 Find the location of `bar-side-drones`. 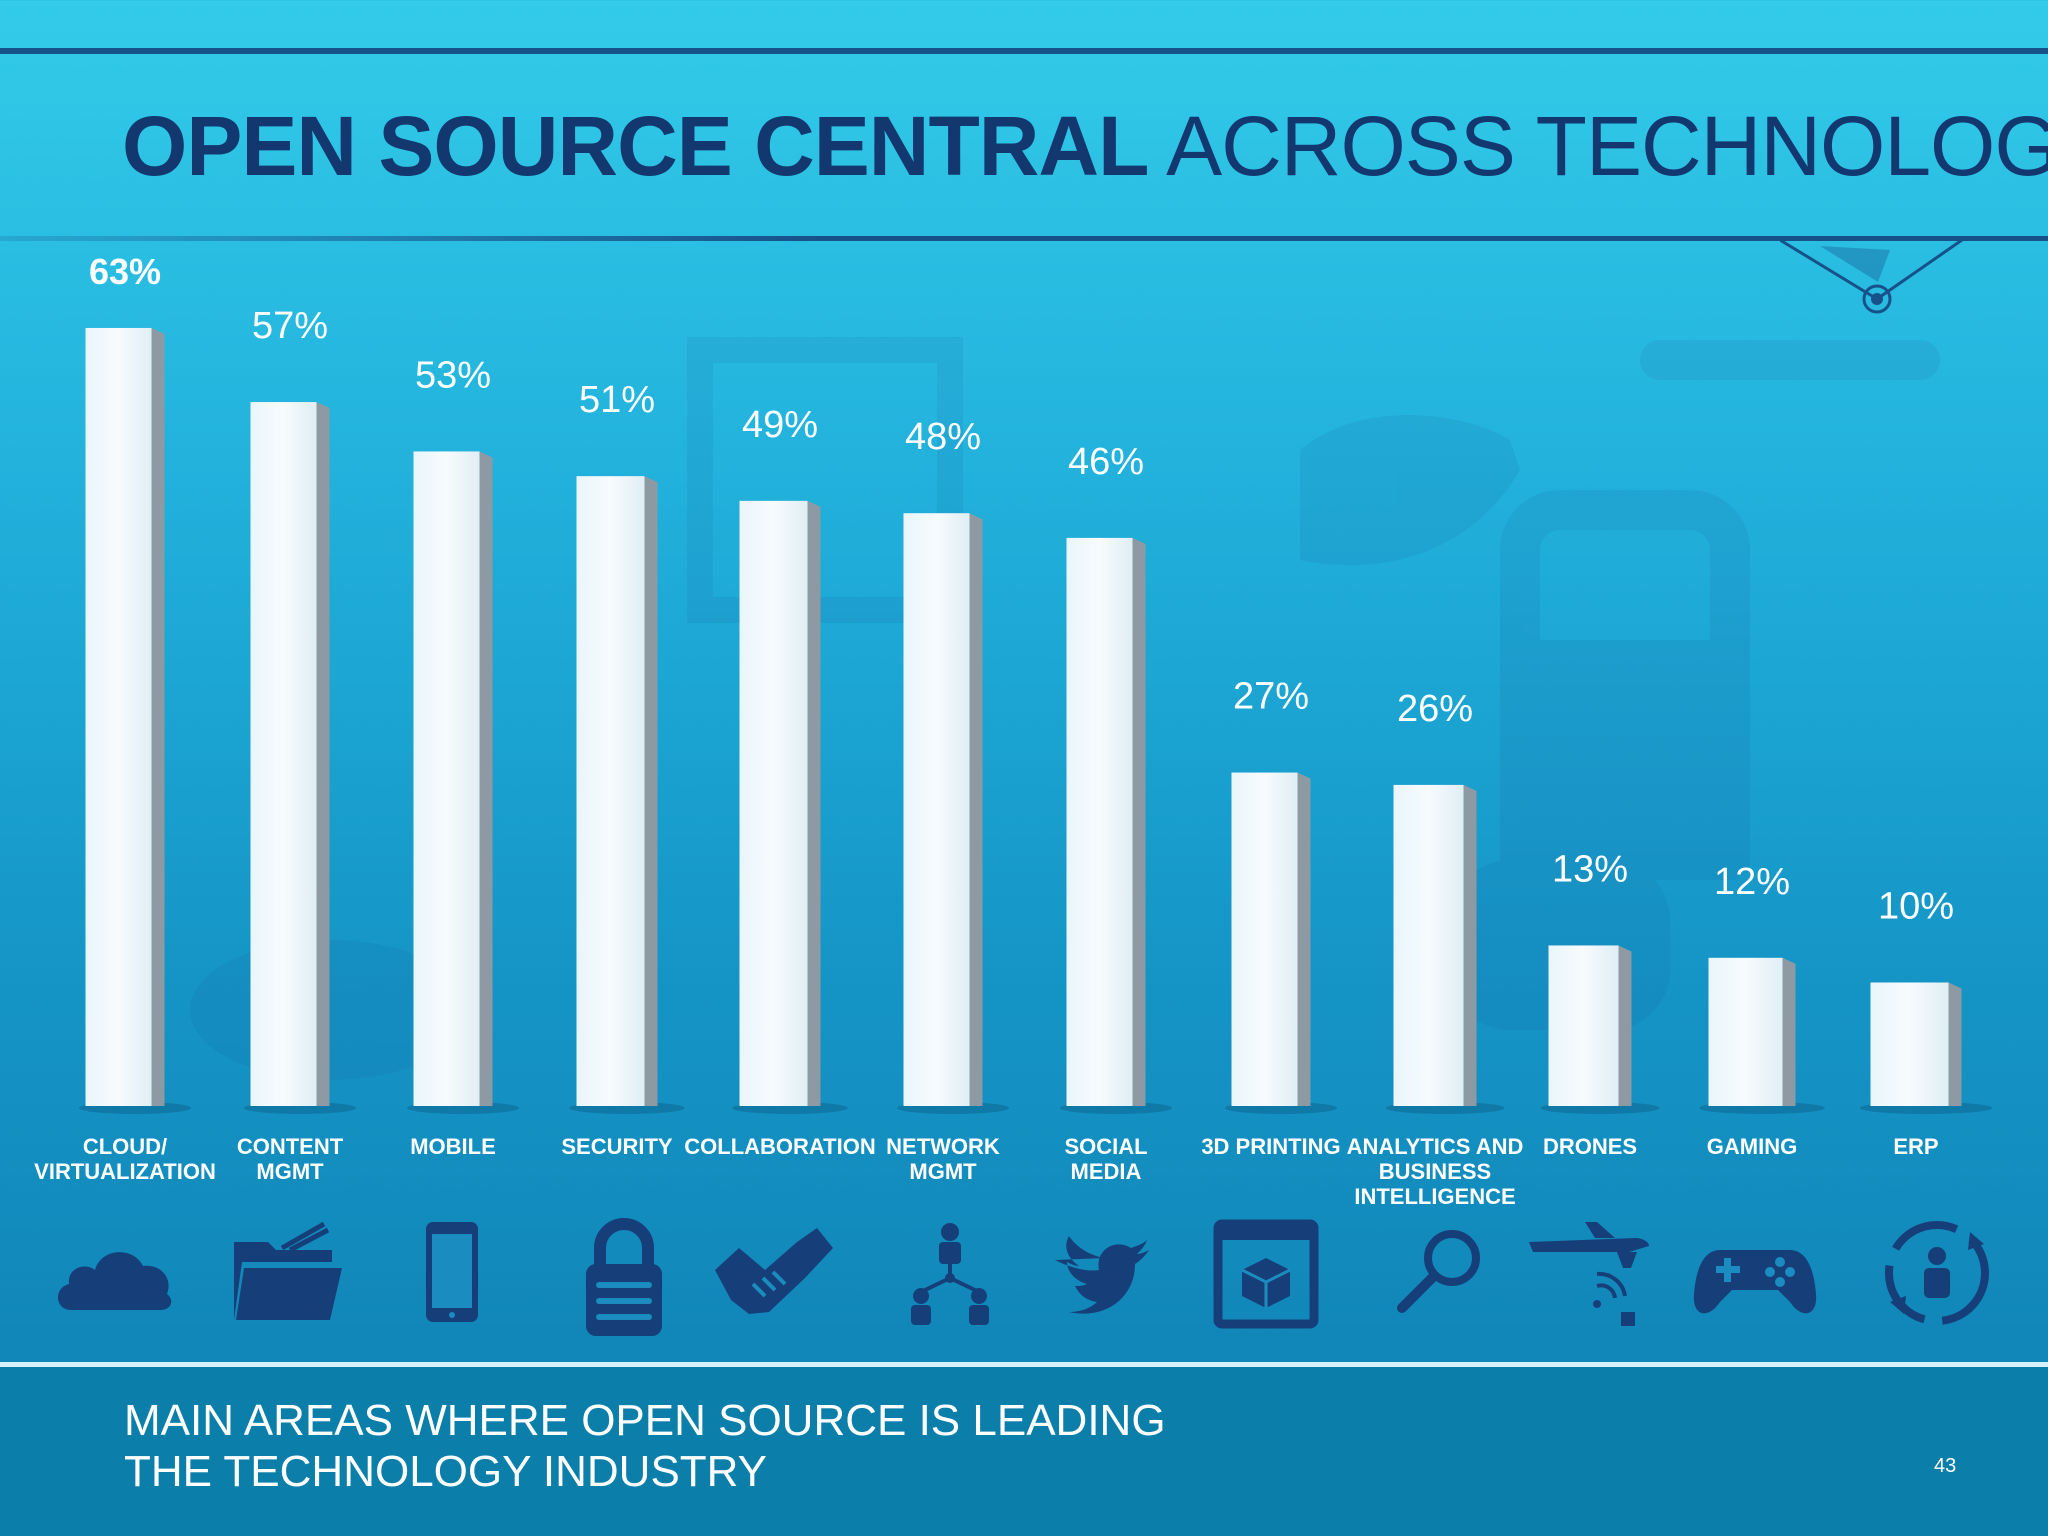

bar-side-drones is located at coordinates (1625, 1025).